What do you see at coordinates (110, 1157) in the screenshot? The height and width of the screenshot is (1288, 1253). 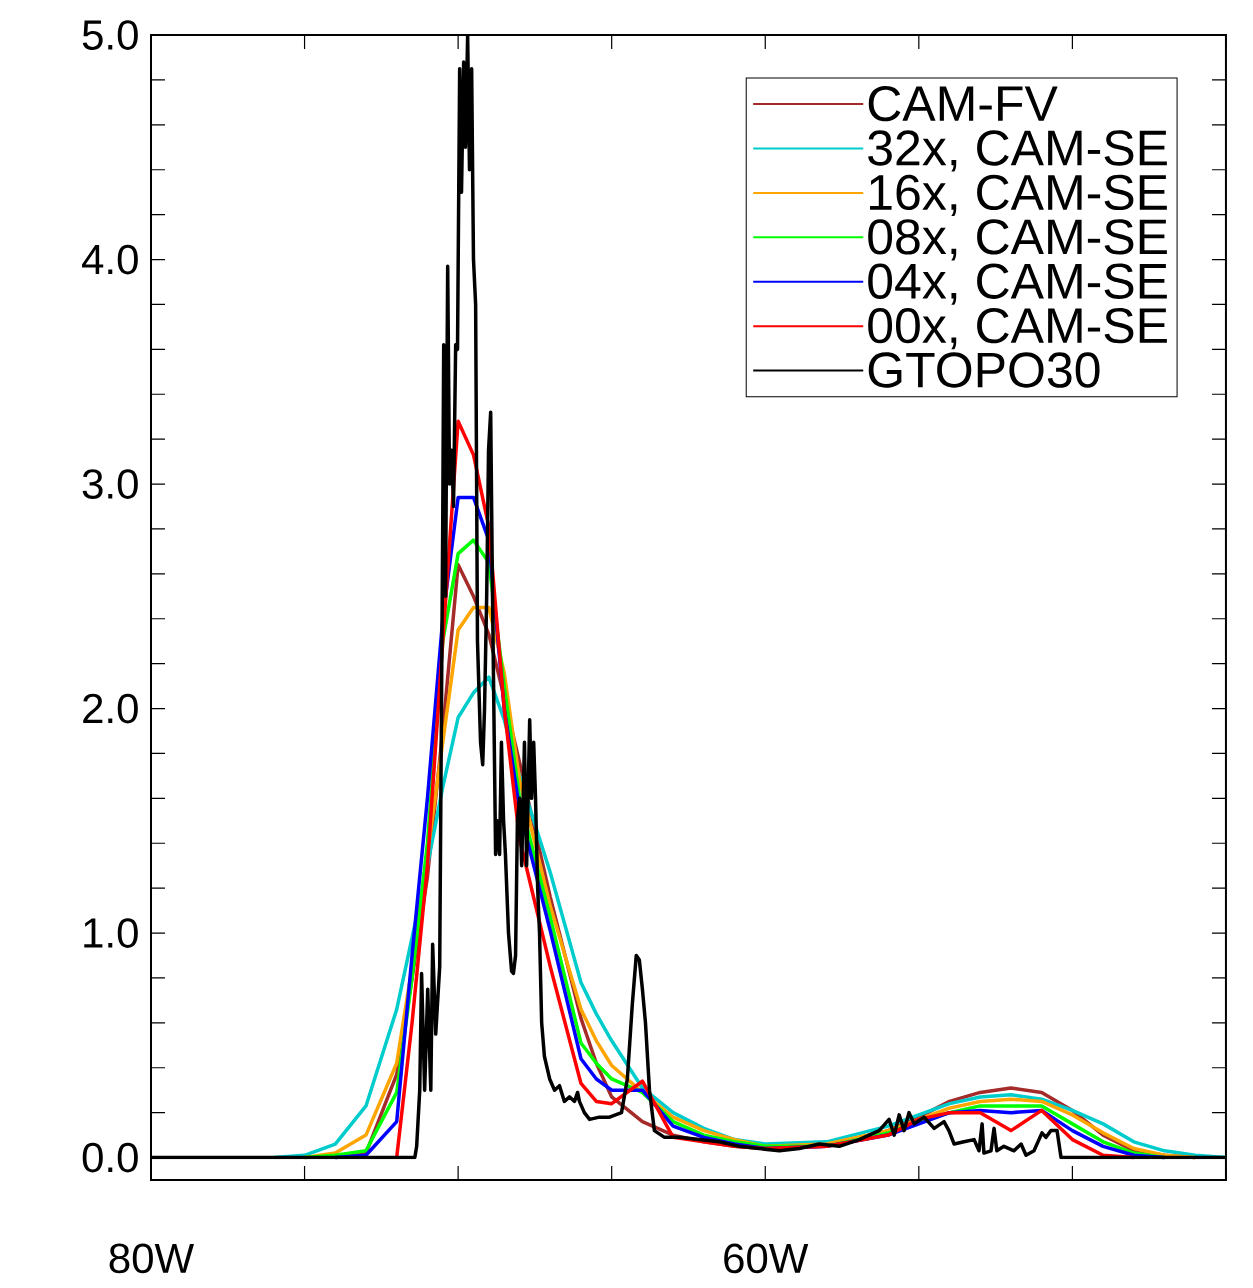 I see `y-tick-label: 0.0` at bounding box center [110, 1157].